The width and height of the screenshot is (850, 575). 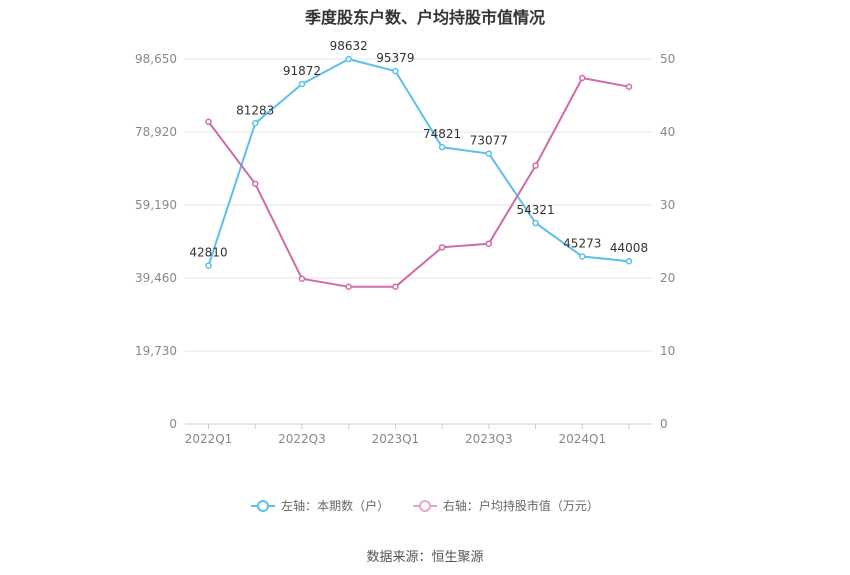 I want to click on chart-legend: 左轴：本期数（户） 右轴：户均持股市值（万元）, so click(x=425, y=506).